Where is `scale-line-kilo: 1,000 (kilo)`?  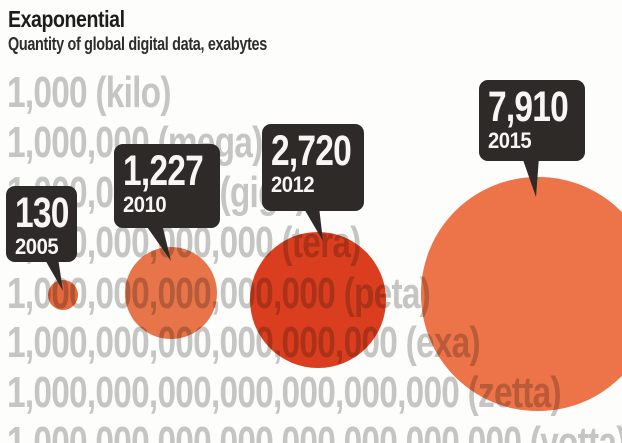
scale-line-kilo: 1,000 (kilo) is located at coordinates (89, 92).